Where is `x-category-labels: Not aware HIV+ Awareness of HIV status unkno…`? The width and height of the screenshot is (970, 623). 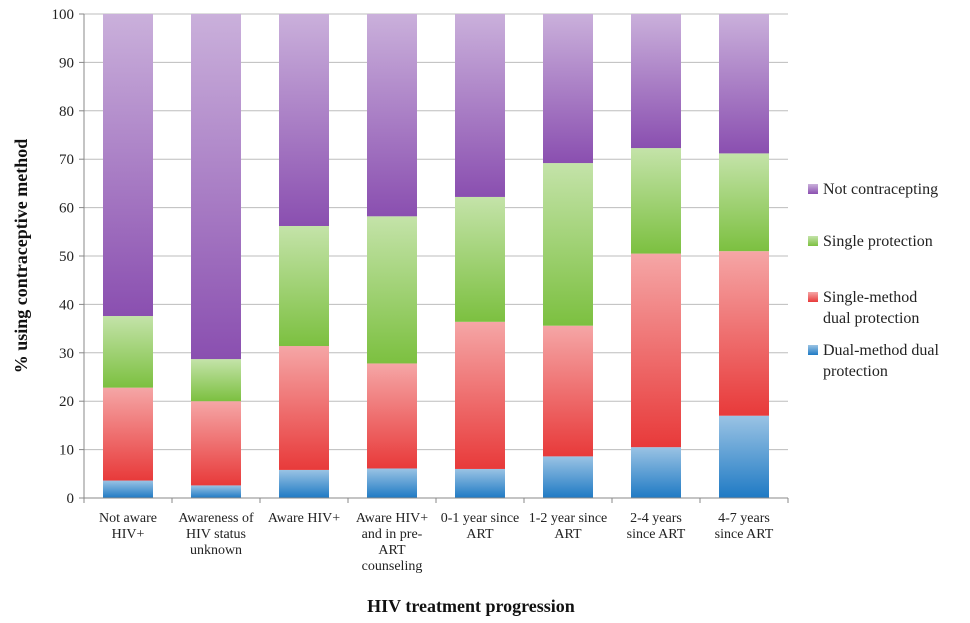
x-category-labels: Not aware HIV+ Awareness of HIV status unkno… is located at coordinates (436, 542).